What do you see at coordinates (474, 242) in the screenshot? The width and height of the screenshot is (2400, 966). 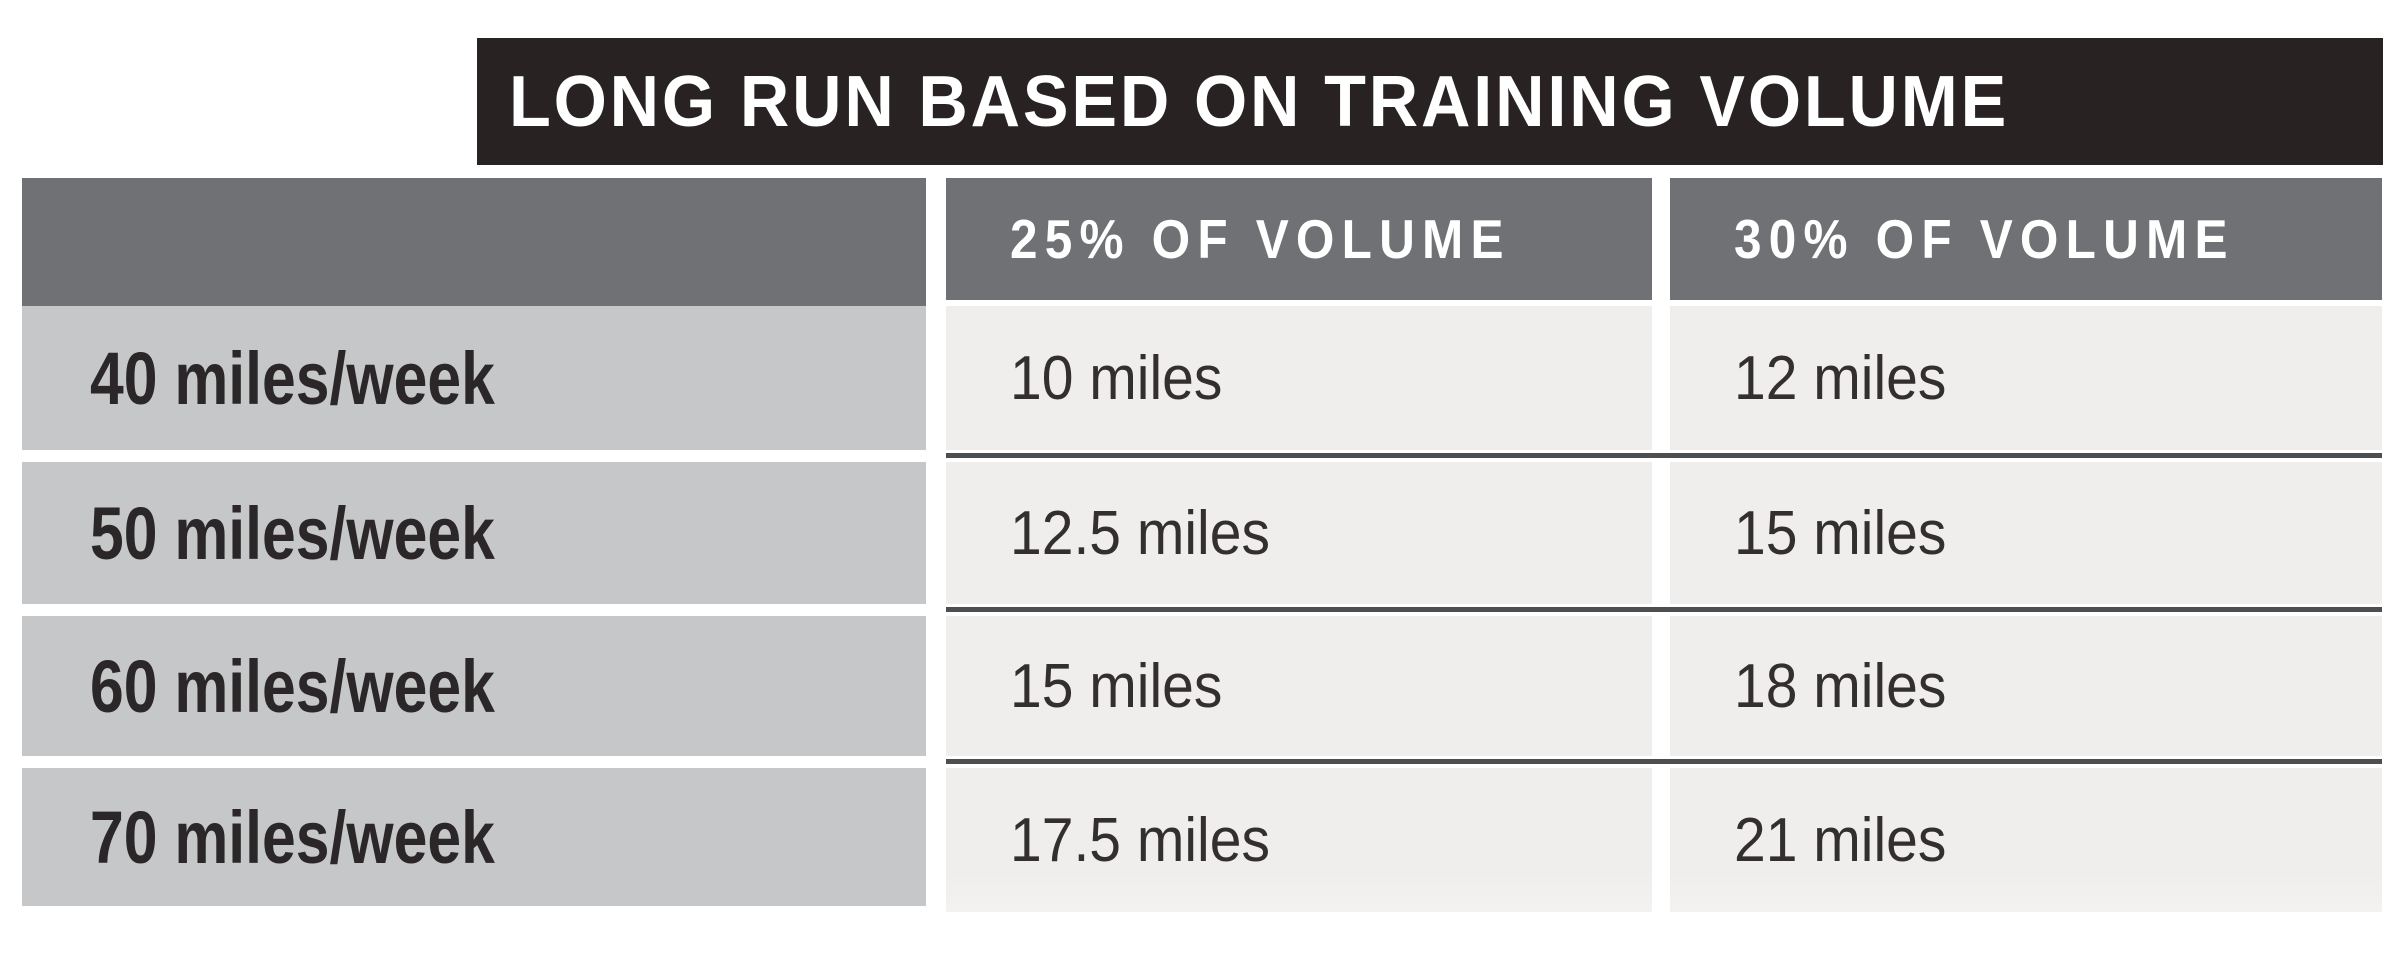 I see `corner-cell` at bounding box center [474, 242].